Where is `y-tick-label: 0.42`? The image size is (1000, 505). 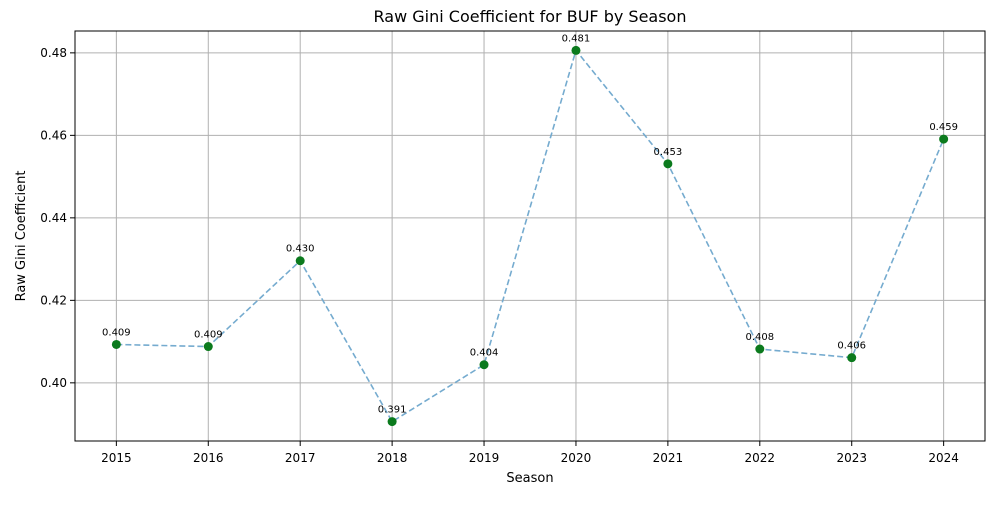
y-tick-label: 0.42 is located at coordinates (53, 300).